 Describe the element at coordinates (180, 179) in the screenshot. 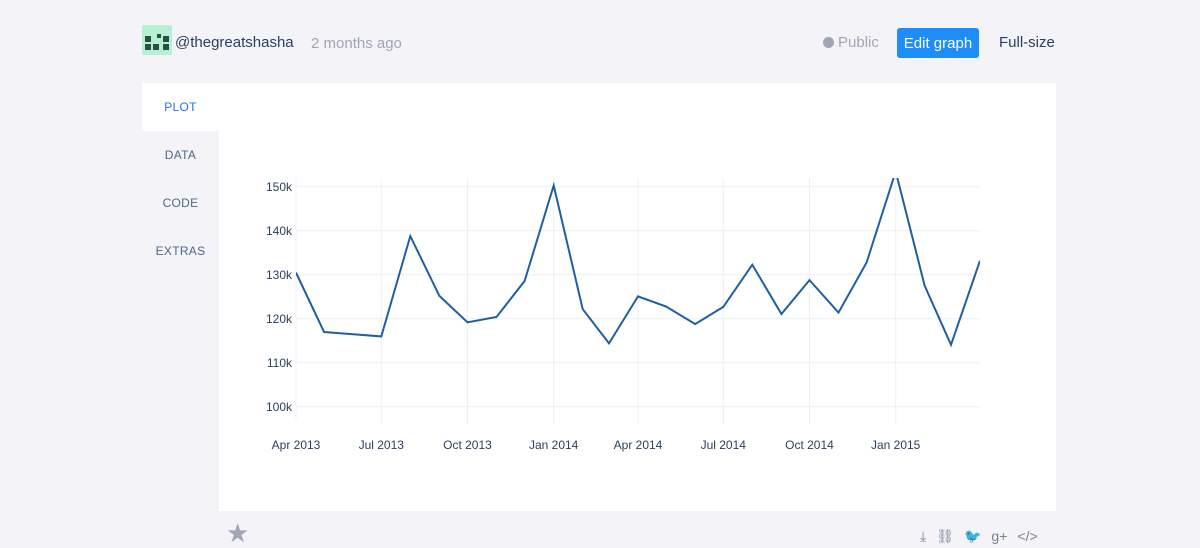

I see `view-tabs: PLOT DATA CODE EXTRAS` at that location.